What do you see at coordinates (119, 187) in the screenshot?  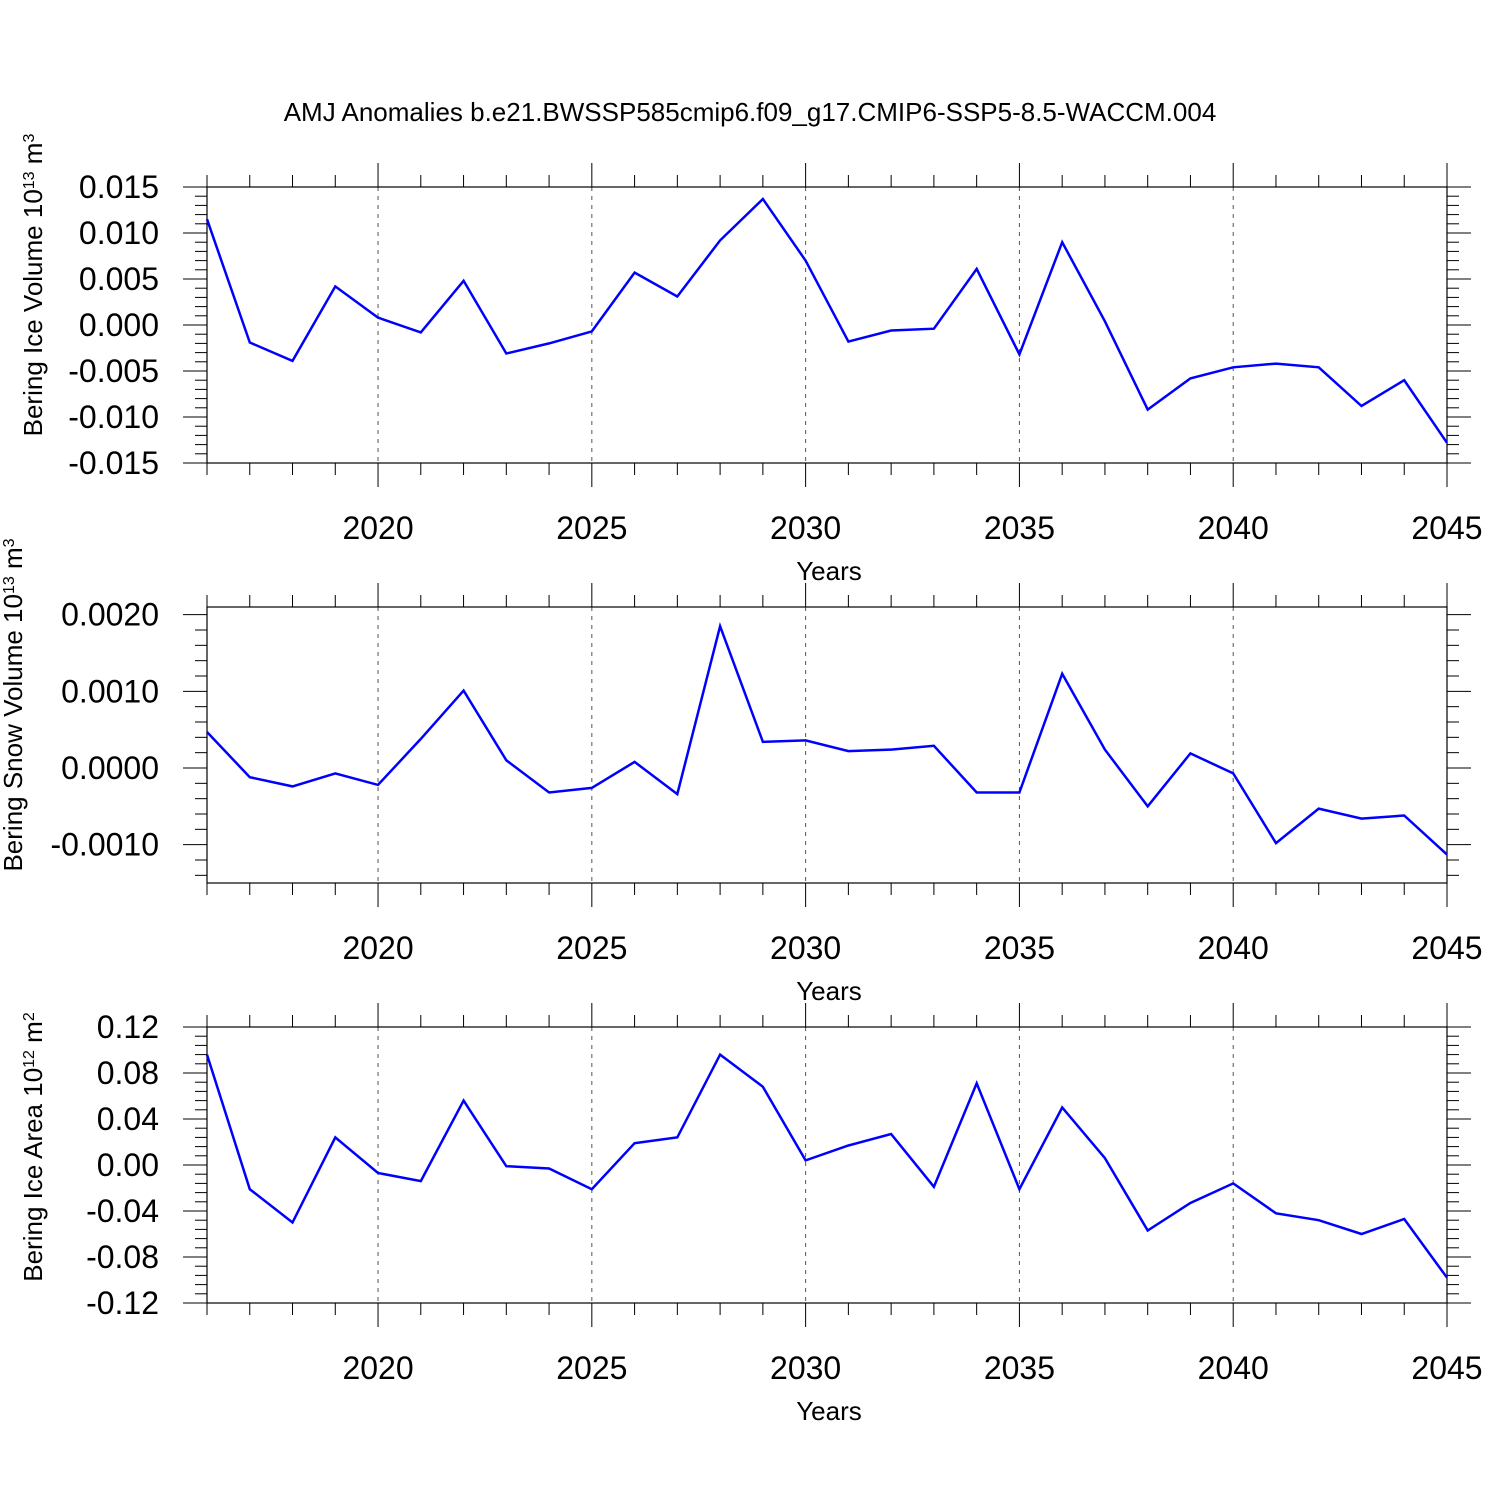 I see `y-tick-label: 0.015` at bounding box center [119, 187].